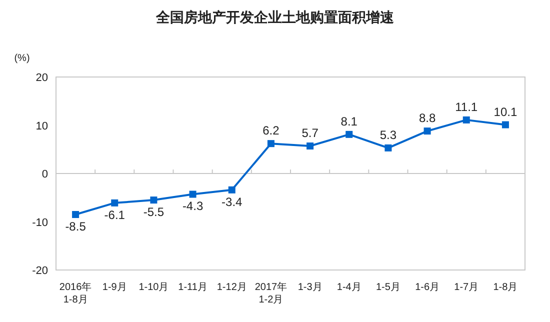 The image size is (550, 322). Describe the element at coordinates (115, 215) in the screenshot. I see `data-label: -6.1` at that location.